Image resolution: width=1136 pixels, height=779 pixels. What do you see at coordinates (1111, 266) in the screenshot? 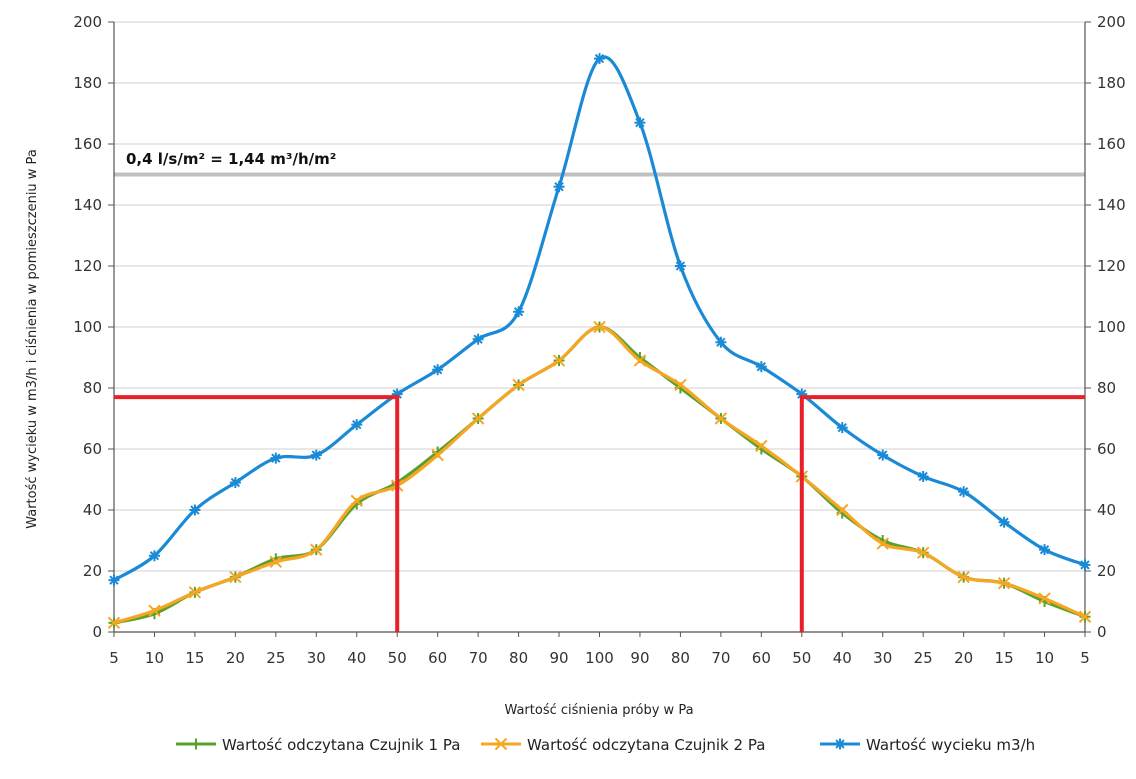
I see `y-tick-label-right-120: 120` at bounding box center [1111, 266].